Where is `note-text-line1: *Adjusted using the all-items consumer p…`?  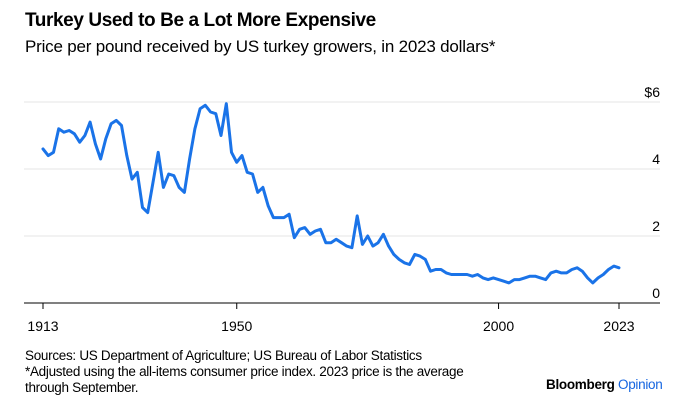 note-text-line1: *Adjusted using the all-items consumer p… is located at coordinates (244, 371).